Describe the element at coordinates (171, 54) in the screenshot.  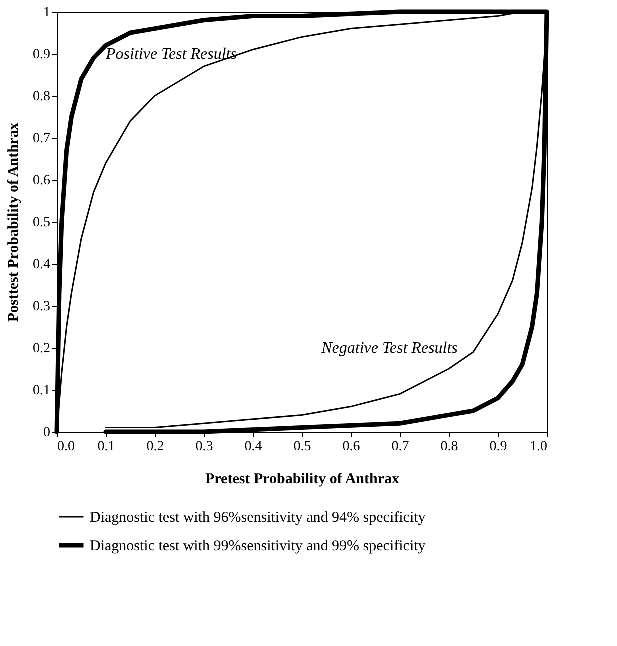
I see `annotation: Positive Test Results` at that location.